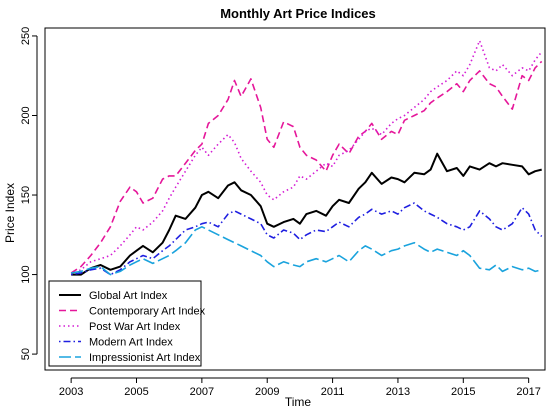 The image size is (550, 414). I want to click on x-tick-label: 2011, so click(333, 392).